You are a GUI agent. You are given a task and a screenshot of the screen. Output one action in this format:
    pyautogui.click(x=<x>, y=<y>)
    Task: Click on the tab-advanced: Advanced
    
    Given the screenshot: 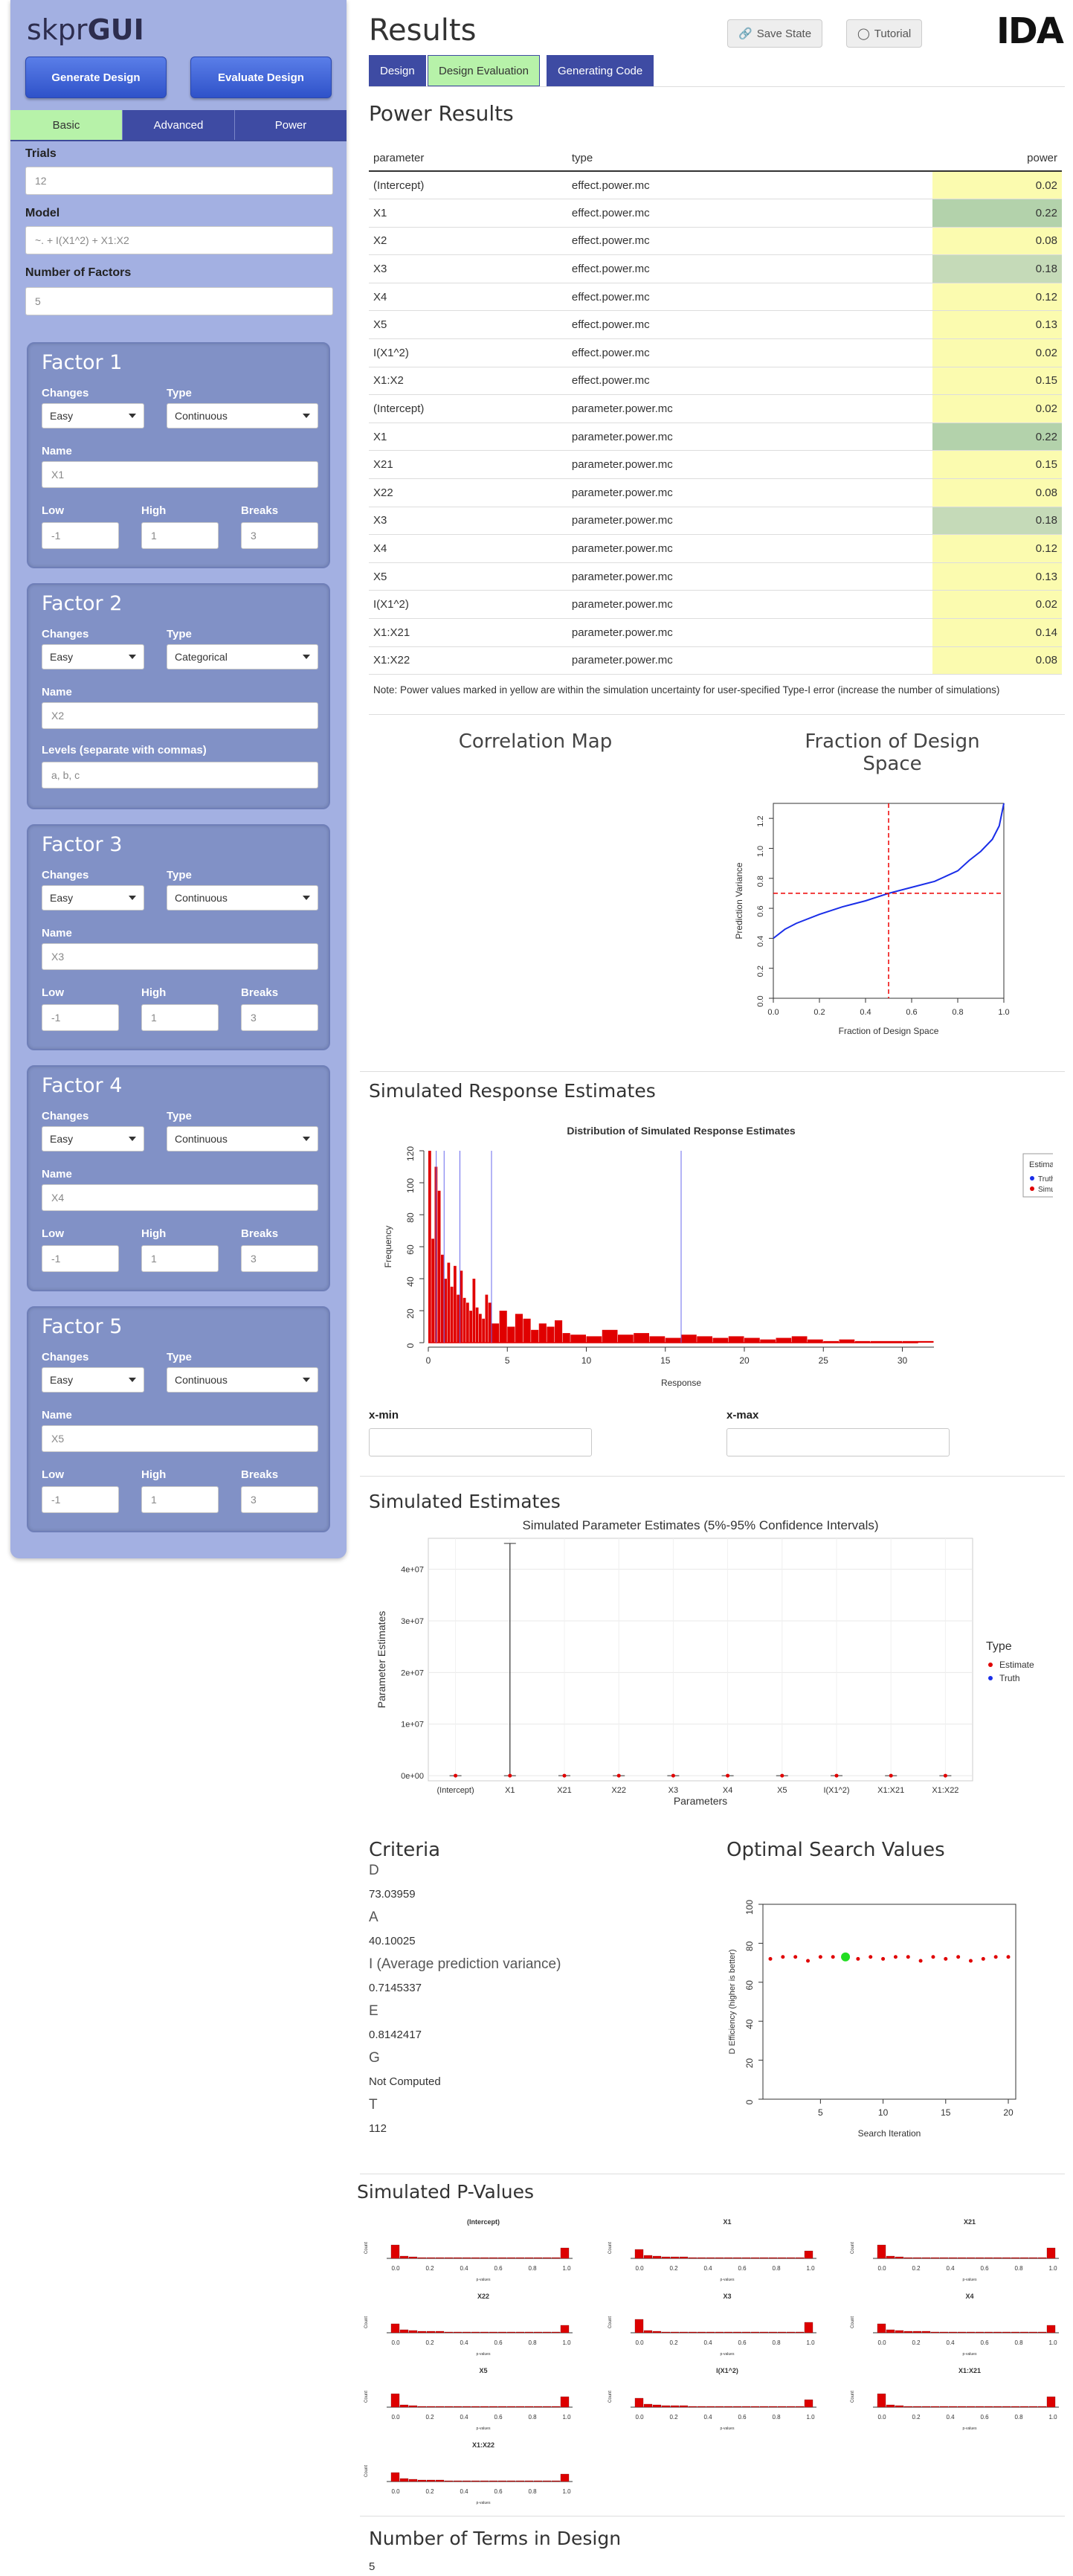 What is the action you would take?
    pyautogui.click(x=179, y=125)
    